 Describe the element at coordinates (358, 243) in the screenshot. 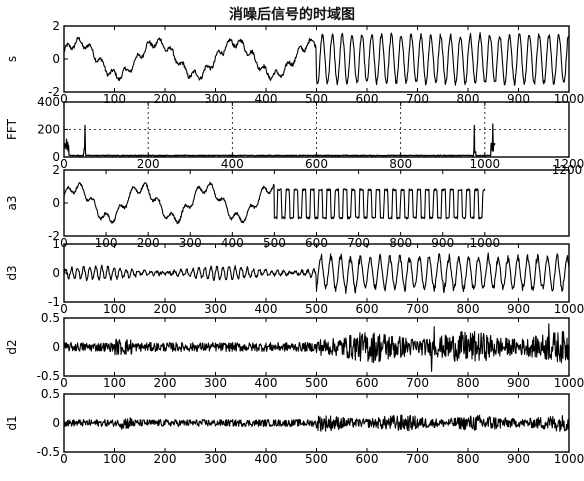

I see `x-tick-label-a3: 700` at that location.